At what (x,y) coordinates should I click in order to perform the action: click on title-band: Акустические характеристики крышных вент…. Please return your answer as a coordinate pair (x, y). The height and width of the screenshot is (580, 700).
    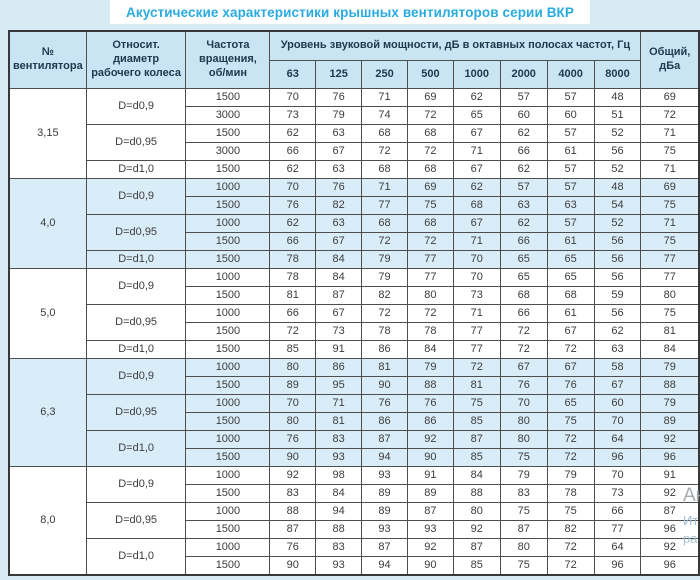
    Looking at the image, I should click on (350, 12).